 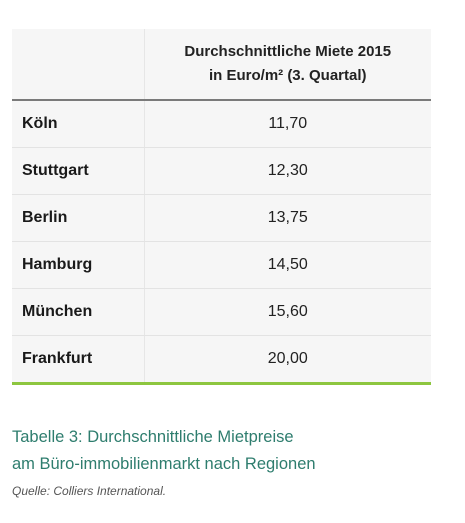 I want to click on table-row: Frankfurt 20,00, so click(x=221, y=360).